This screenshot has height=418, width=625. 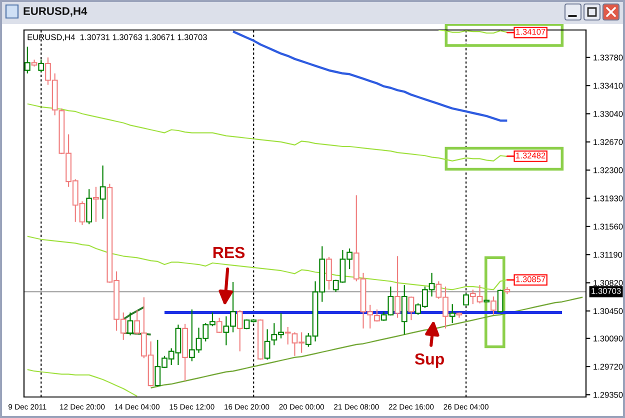 What do you see at coordinates (531, 31) in the screenshot?
I see `annotation: 1.34107` at bounding box center [531, 31].